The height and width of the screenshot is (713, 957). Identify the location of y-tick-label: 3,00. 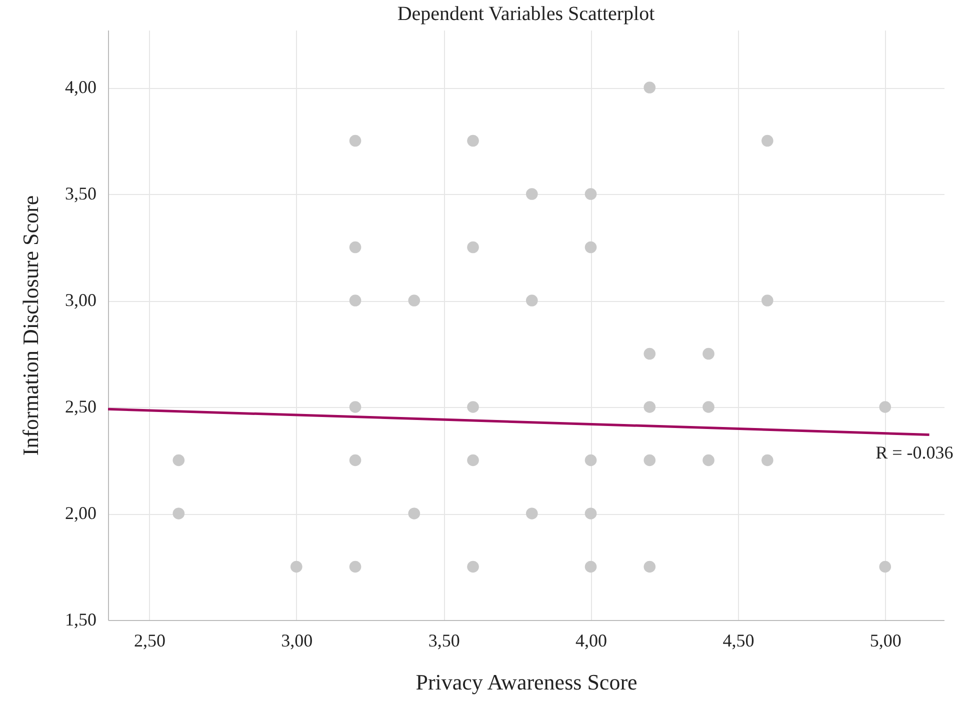
(80, 300).